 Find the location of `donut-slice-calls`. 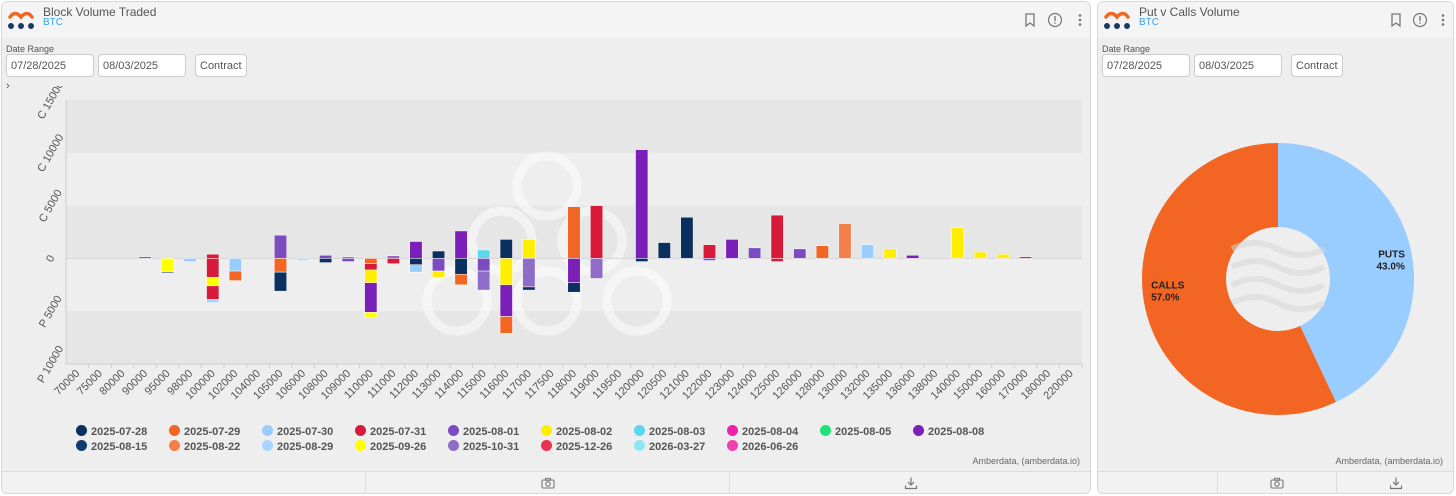

donut-slice-calls is located at coordinates (1239, 279).